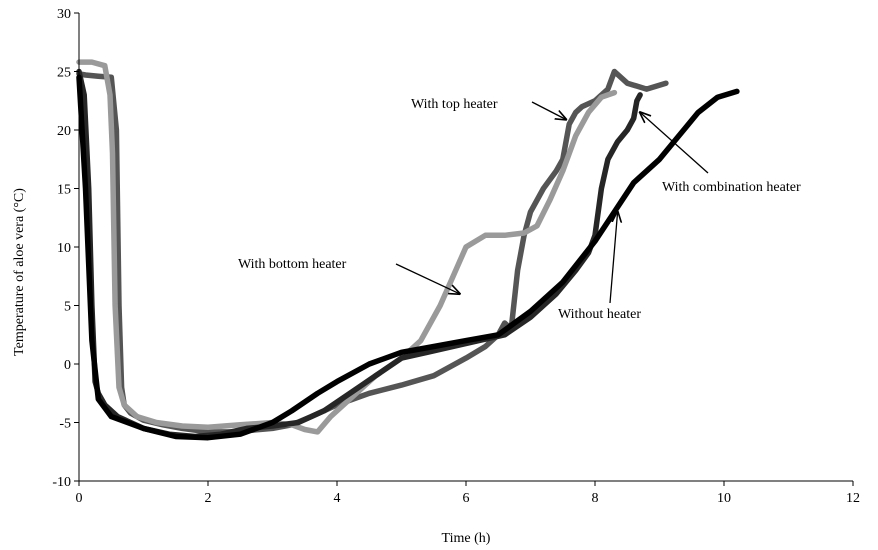  What do you see at coordinates (292, 264) in the screenshot?
I see `annotation-label: With bottom heater` at bounding box center [292, 264].